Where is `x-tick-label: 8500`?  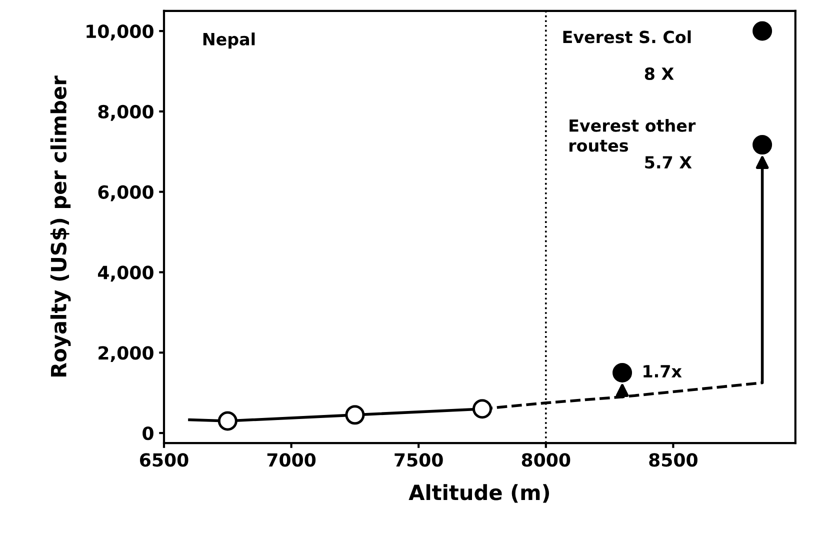
x-tick-label: 8500 is located at coordinates (673, 460).